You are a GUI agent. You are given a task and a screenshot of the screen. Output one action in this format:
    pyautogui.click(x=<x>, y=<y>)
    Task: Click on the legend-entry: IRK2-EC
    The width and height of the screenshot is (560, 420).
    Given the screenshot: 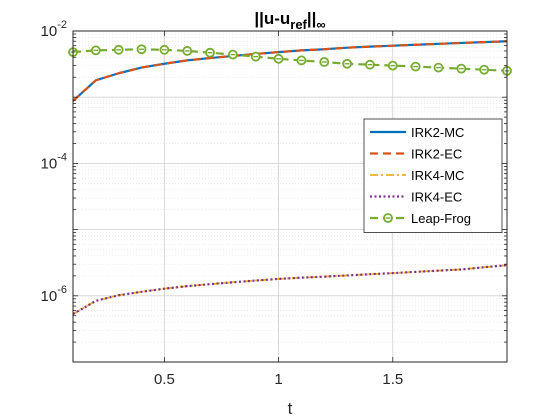 What is the action you would take?
    pyautogui.click(x=416, y=154)
    